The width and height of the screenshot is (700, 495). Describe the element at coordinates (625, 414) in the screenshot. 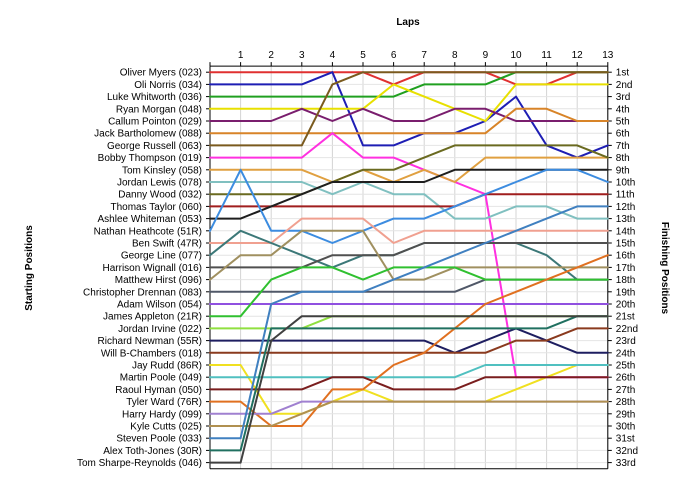

I see `finishing-position-label: 29th` at that location.